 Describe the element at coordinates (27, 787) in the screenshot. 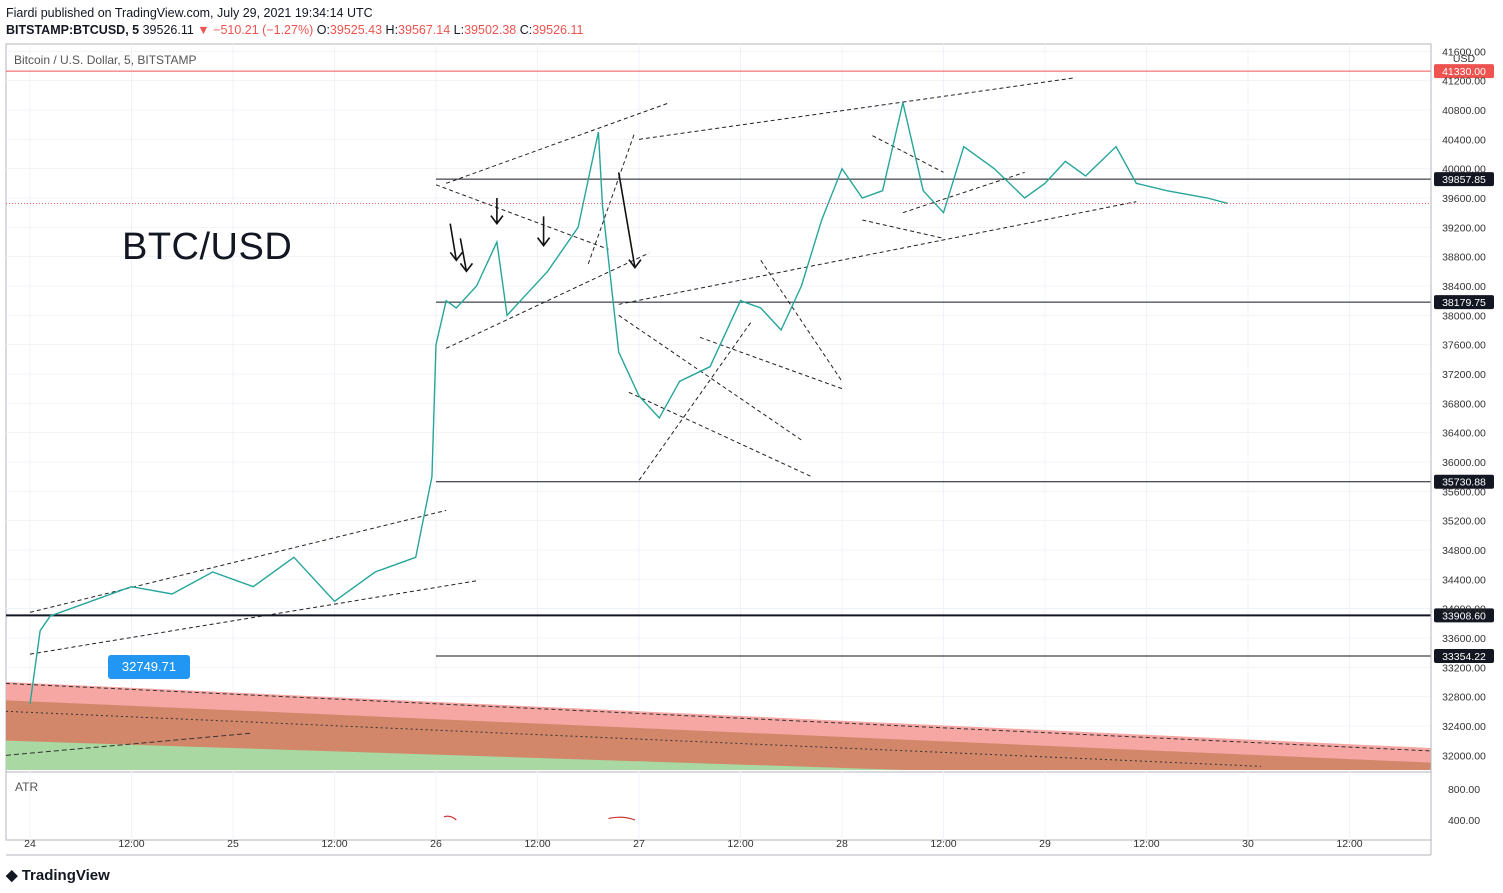

I see `atr-label: ATR` at that location.